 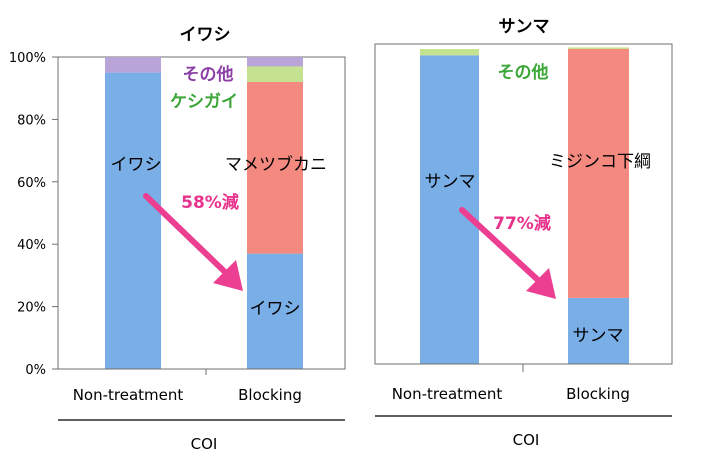 What do you see at coordinates (31, 120) in the screenshot?
I see `y-tick-label: 80%` at bounding box center [31, 120].